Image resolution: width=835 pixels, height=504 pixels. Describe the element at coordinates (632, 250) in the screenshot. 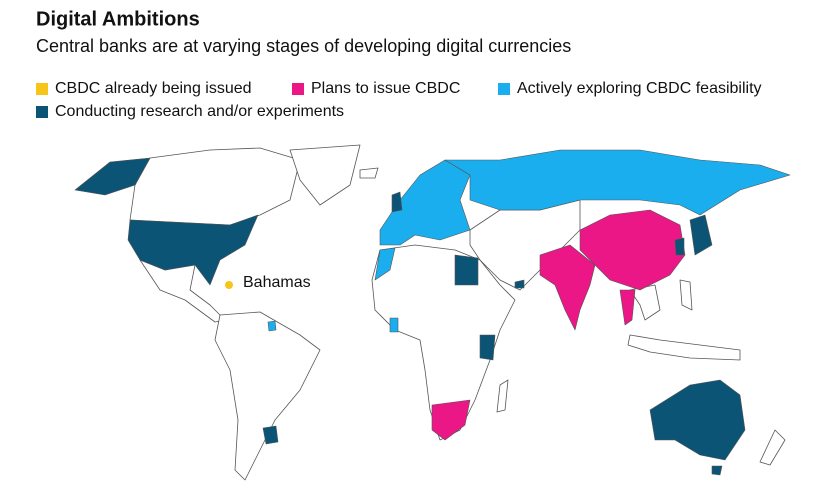

I see `china` at that location.